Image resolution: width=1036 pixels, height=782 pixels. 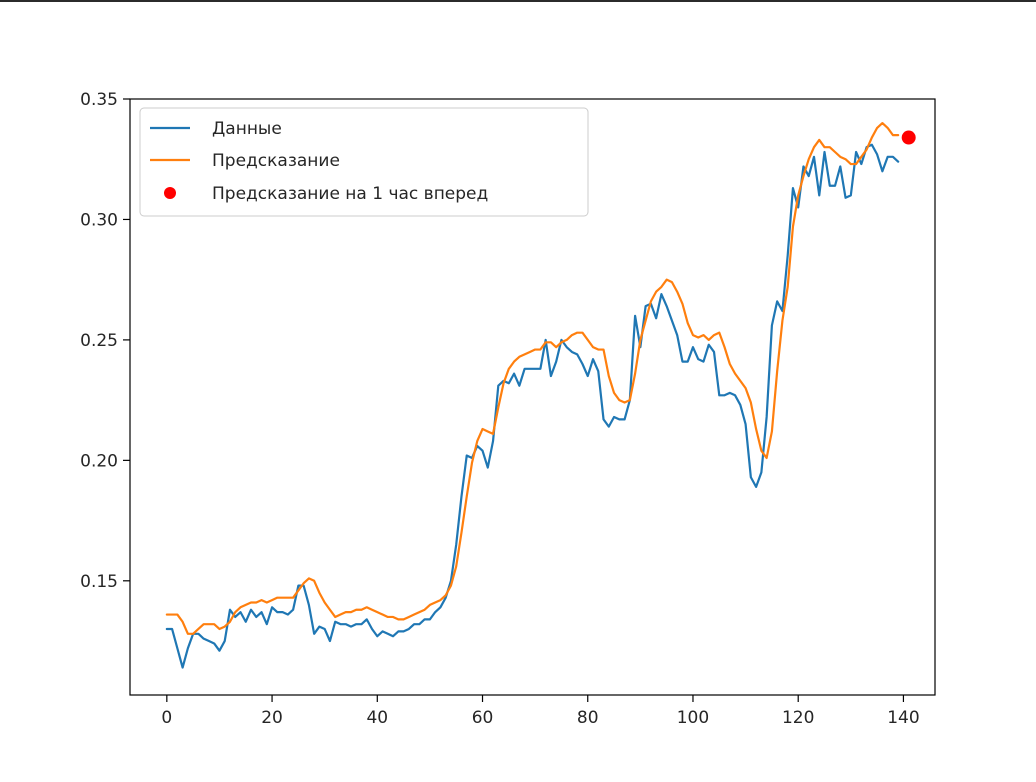 What do you see at coordinates (693, 718) in the screenshot?
I see `x-tick-label: 100` at bounding box center [693, 718].